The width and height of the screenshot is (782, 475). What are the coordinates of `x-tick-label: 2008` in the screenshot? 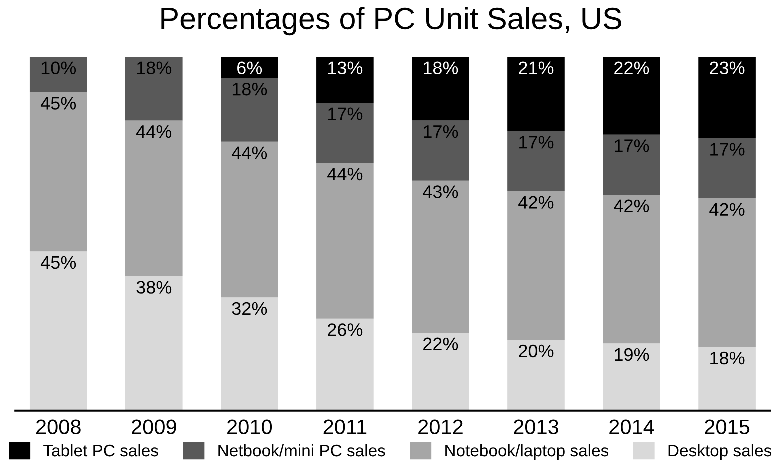 It's located at (58, 427).